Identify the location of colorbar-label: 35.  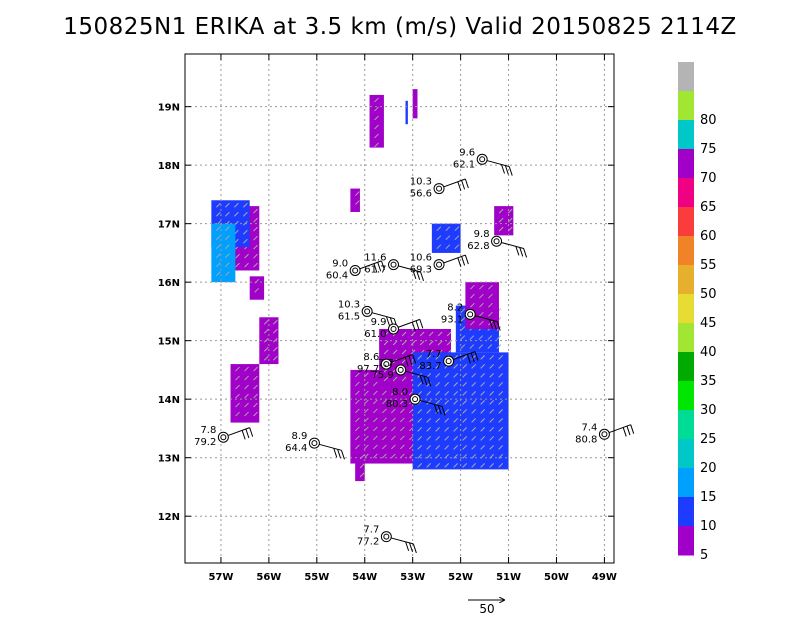
(708, 381).